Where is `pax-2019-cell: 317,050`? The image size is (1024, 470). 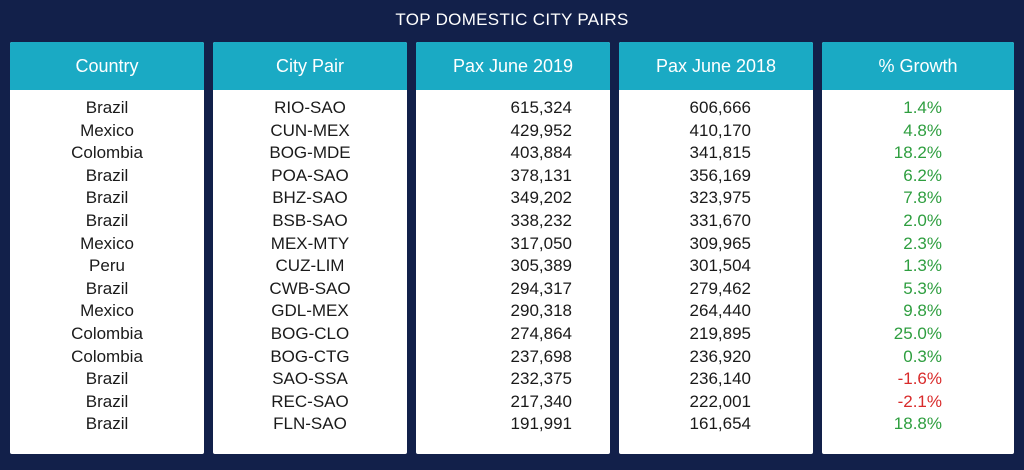 pax-2019-cell: 317,050 is located at coordinates (541, 243).